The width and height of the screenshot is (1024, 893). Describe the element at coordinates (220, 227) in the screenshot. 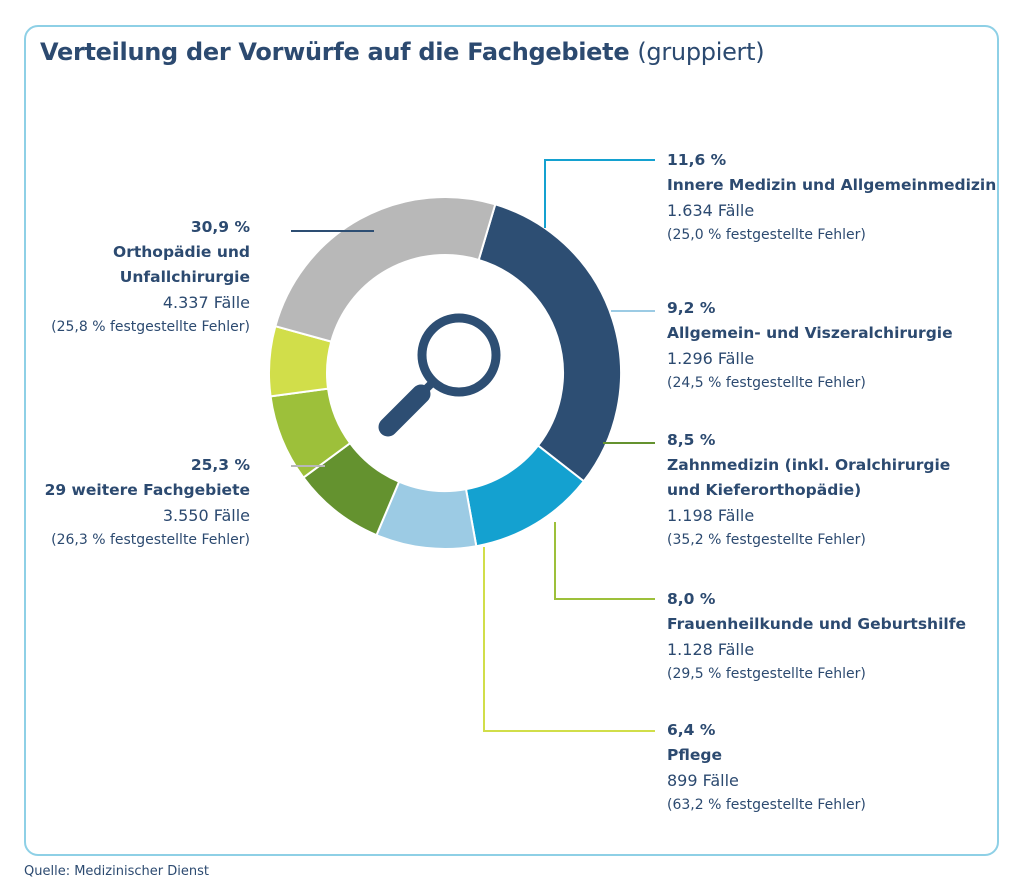

I see `slice-percentage: 30,9 %` at that location.